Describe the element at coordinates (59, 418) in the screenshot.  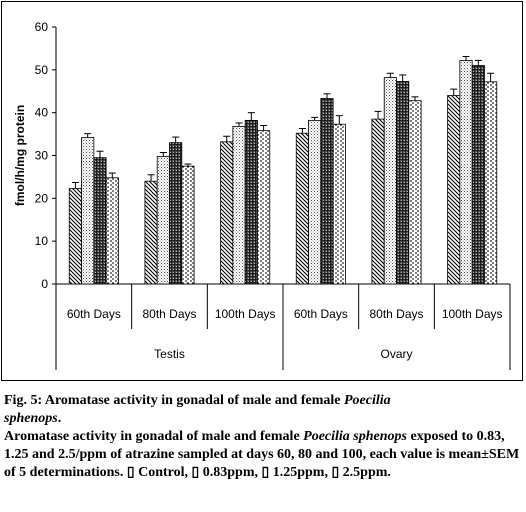
I see `caption-title-end: .` at that location.